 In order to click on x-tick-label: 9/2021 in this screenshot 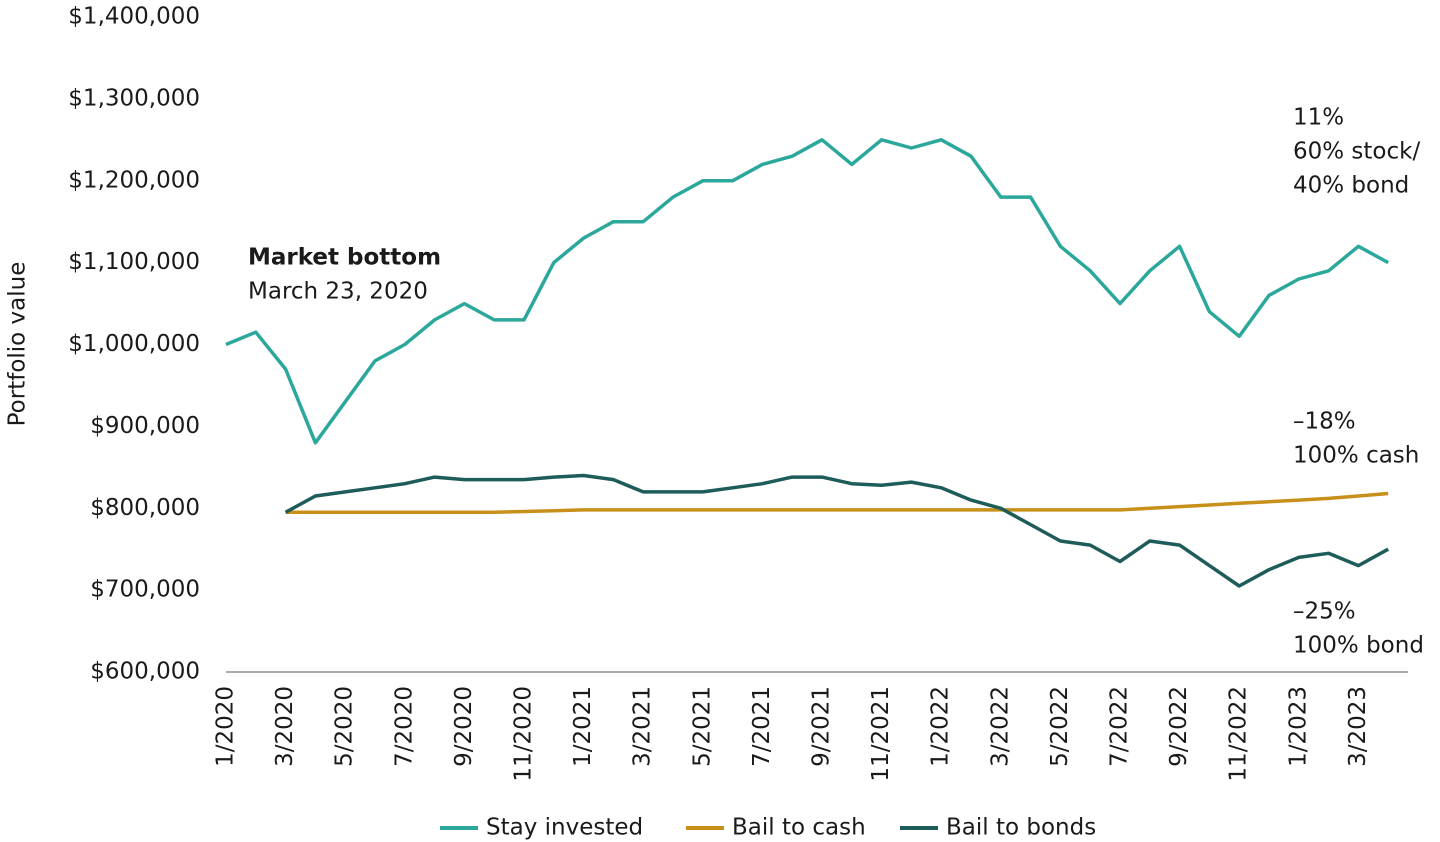, I will do `click(822, 726)`.